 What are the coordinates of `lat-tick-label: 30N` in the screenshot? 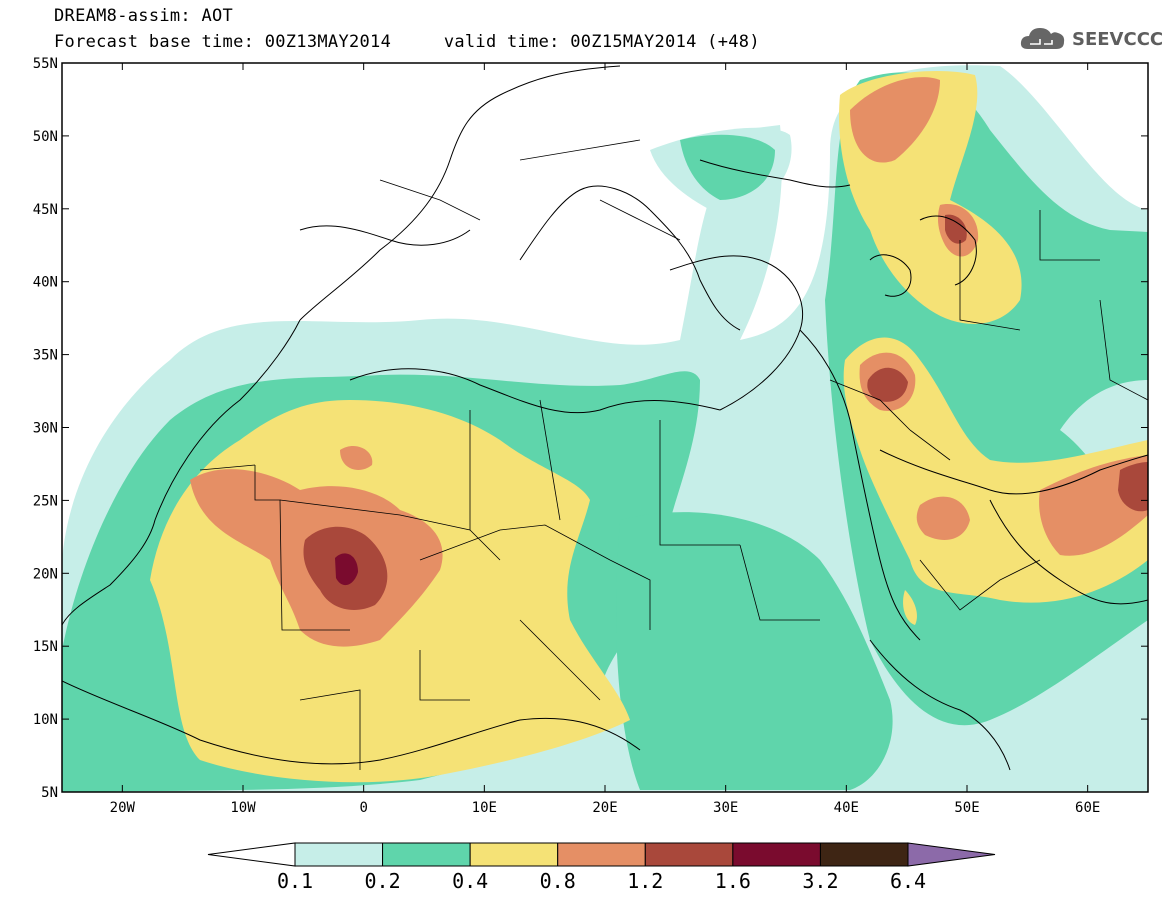 It's located at (45, 429).